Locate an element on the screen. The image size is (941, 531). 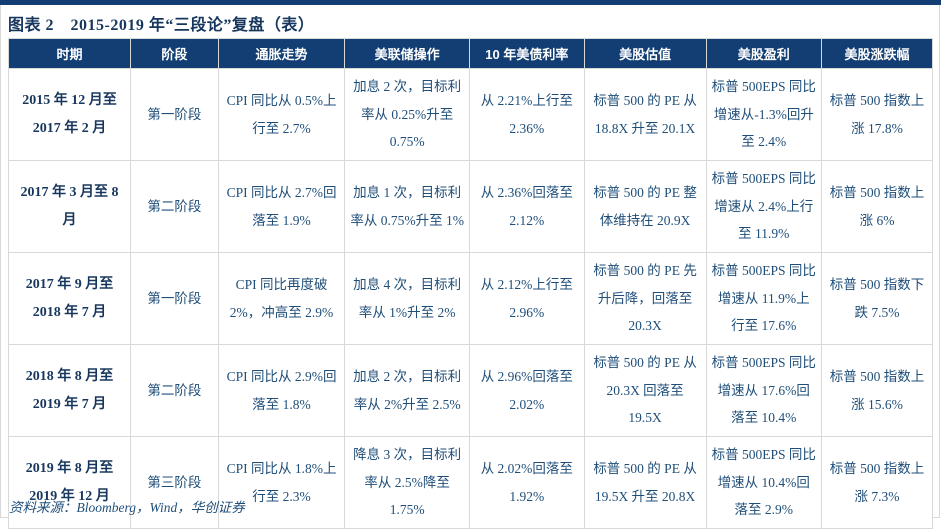
figure-title: 图表 2 2015-2019 年“三段论”复盘（表） is located at coordinates (161, 25).